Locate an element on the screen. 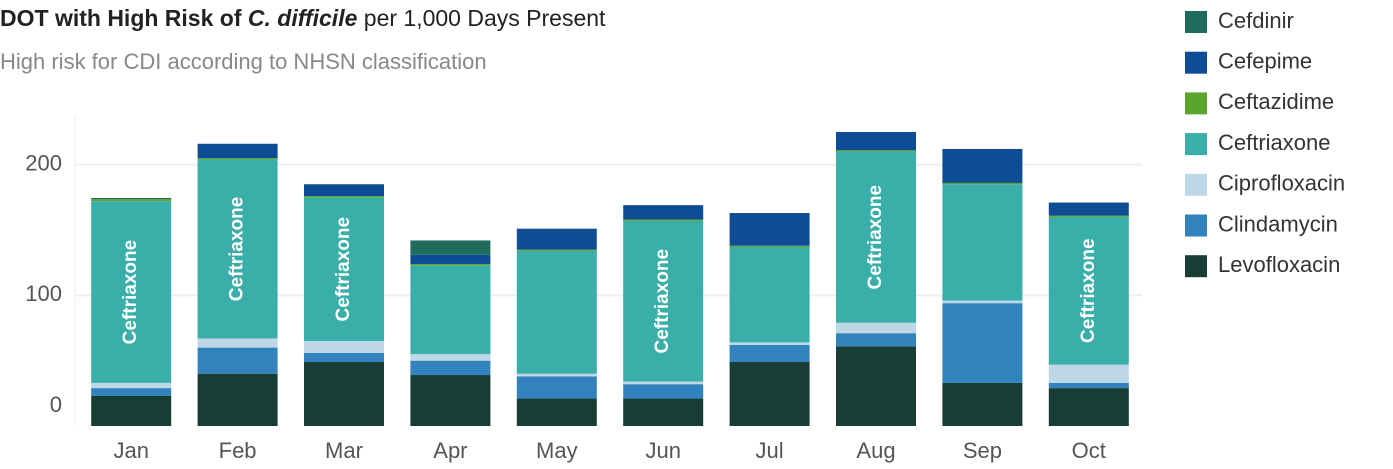  x-tick-label: Mar is located at coordinates (344, 450).